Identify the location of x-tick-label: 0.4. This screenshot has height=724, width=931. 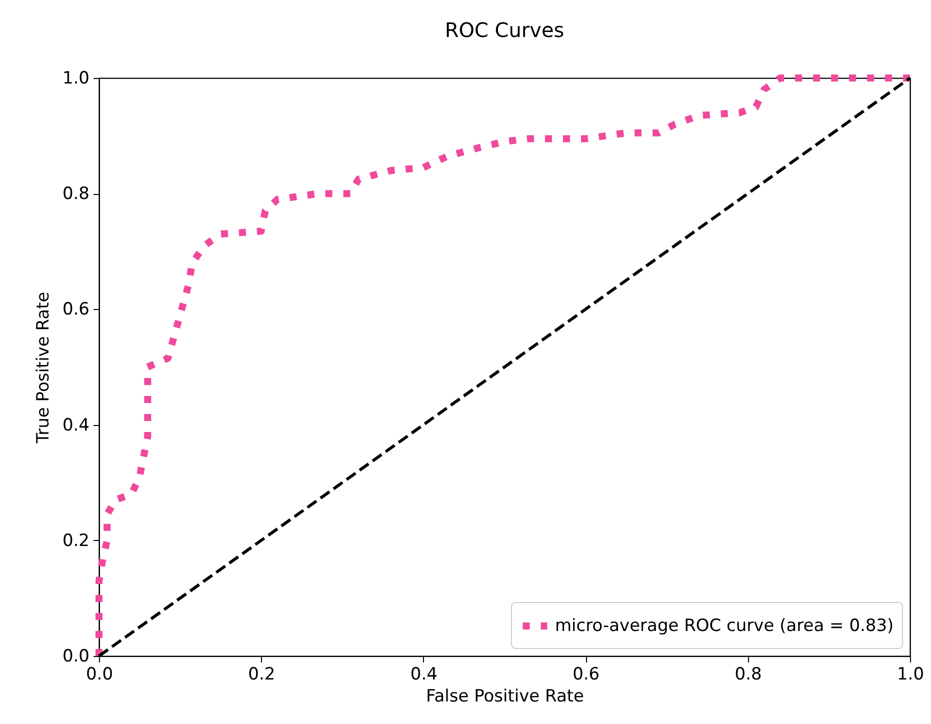
(424, 674).